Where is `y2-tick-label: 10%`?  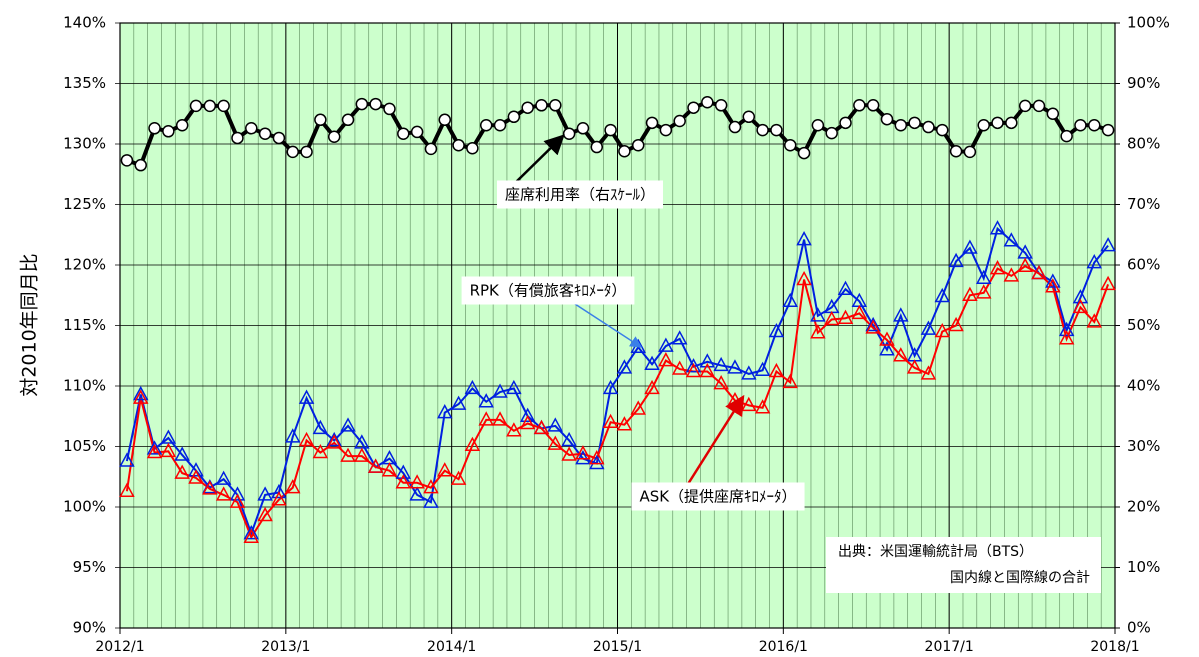
y2-tick-label: 10% is located at coordinates (1143, 567).